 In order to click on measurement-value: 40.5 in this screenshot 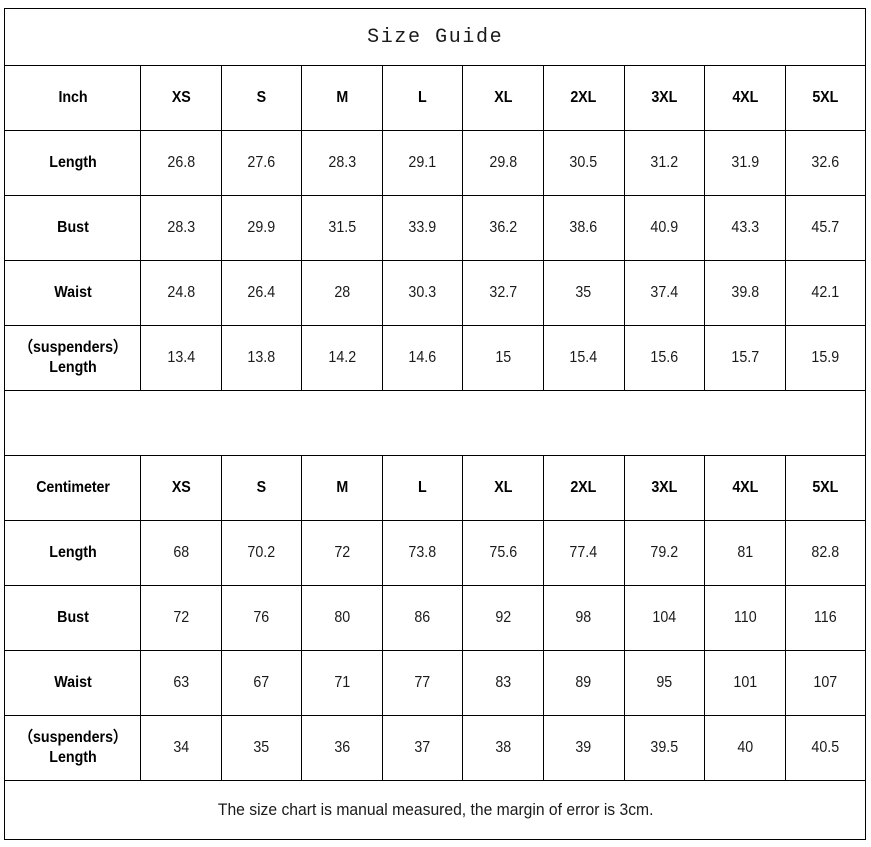, I will do `click(826, 748)`.